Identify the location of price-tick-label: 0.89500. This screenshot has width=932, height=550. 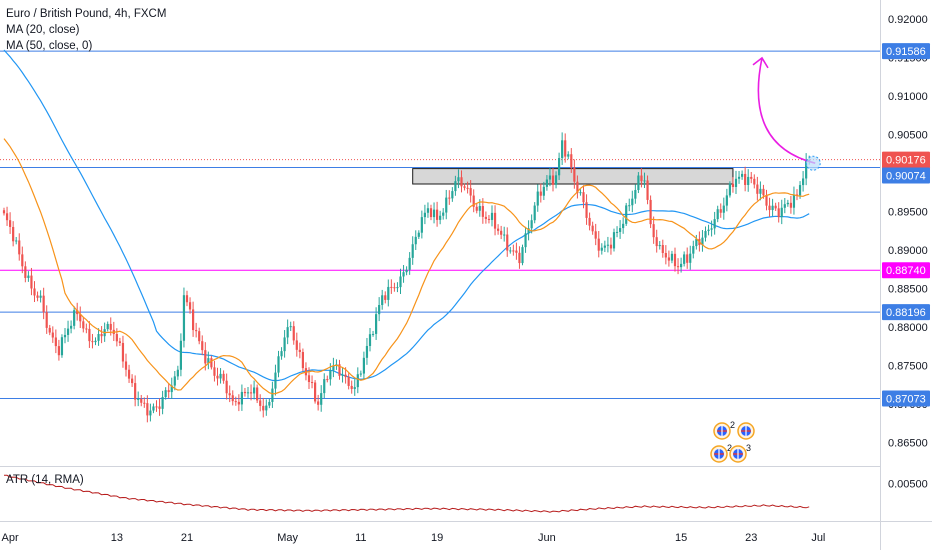
(908, 213).